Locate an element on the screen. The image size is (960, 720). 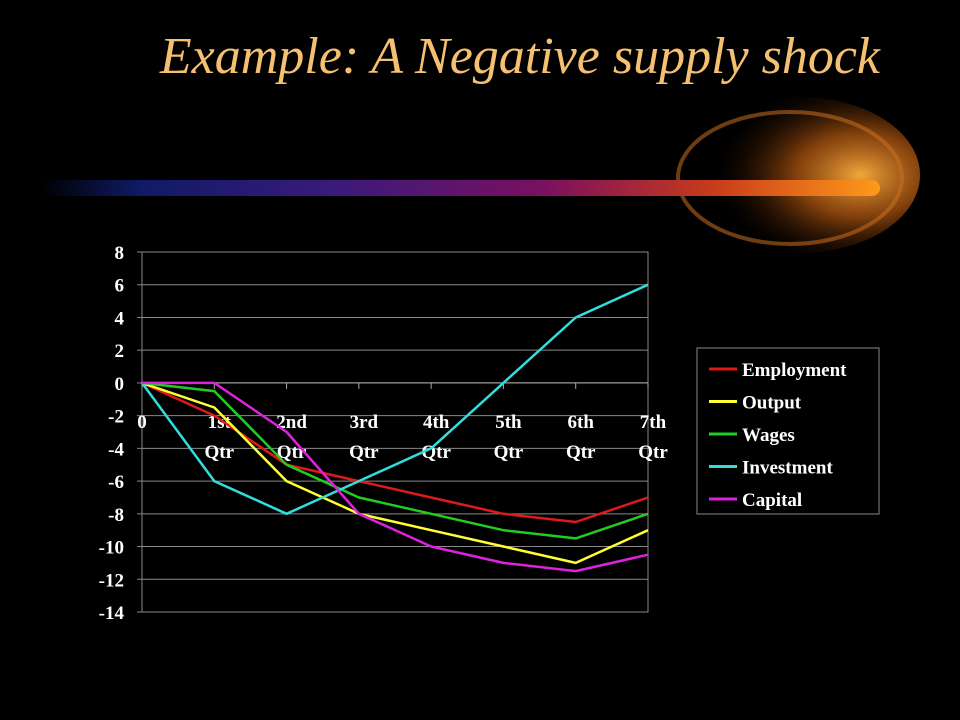
y-axis: 8 6 4 2 0 -2 -4 -6 -8 -10 -12 -14 is located at coordinates (120, 433).